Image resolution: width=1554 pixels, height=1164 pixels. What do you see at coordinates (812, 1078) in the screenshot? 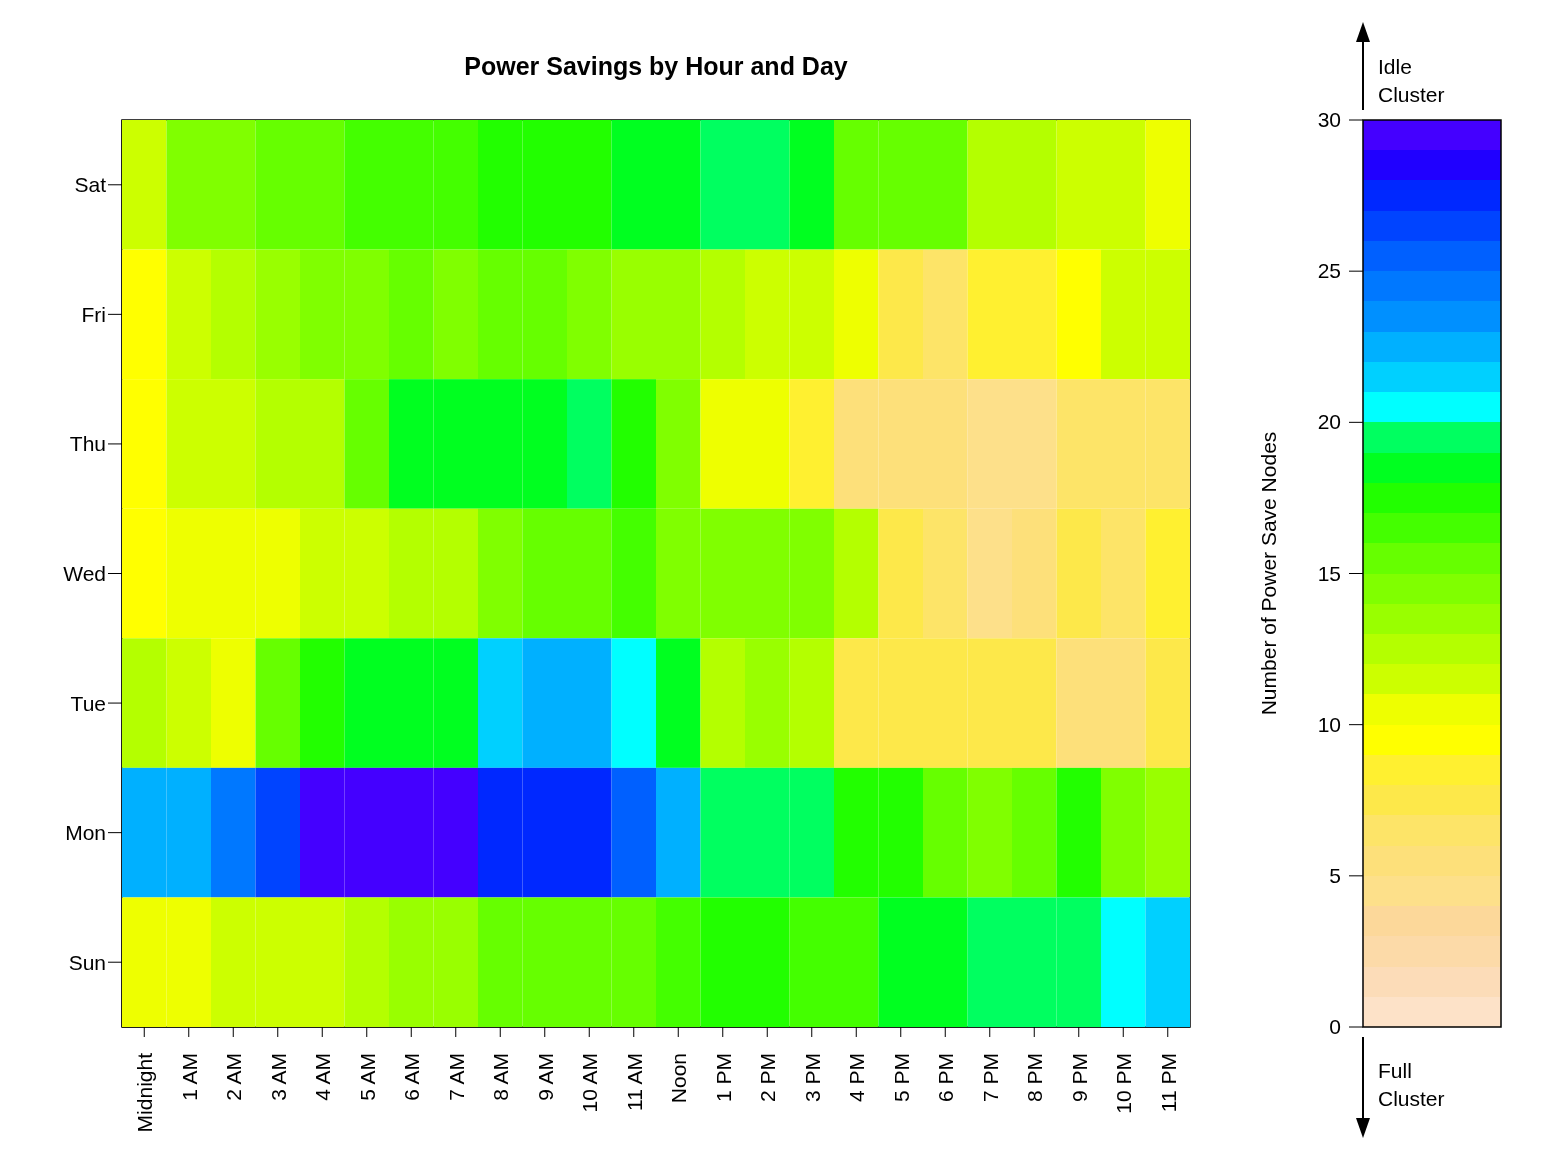
I see `x-tick-label: 3 PM` at bounding box center [812, 1078].